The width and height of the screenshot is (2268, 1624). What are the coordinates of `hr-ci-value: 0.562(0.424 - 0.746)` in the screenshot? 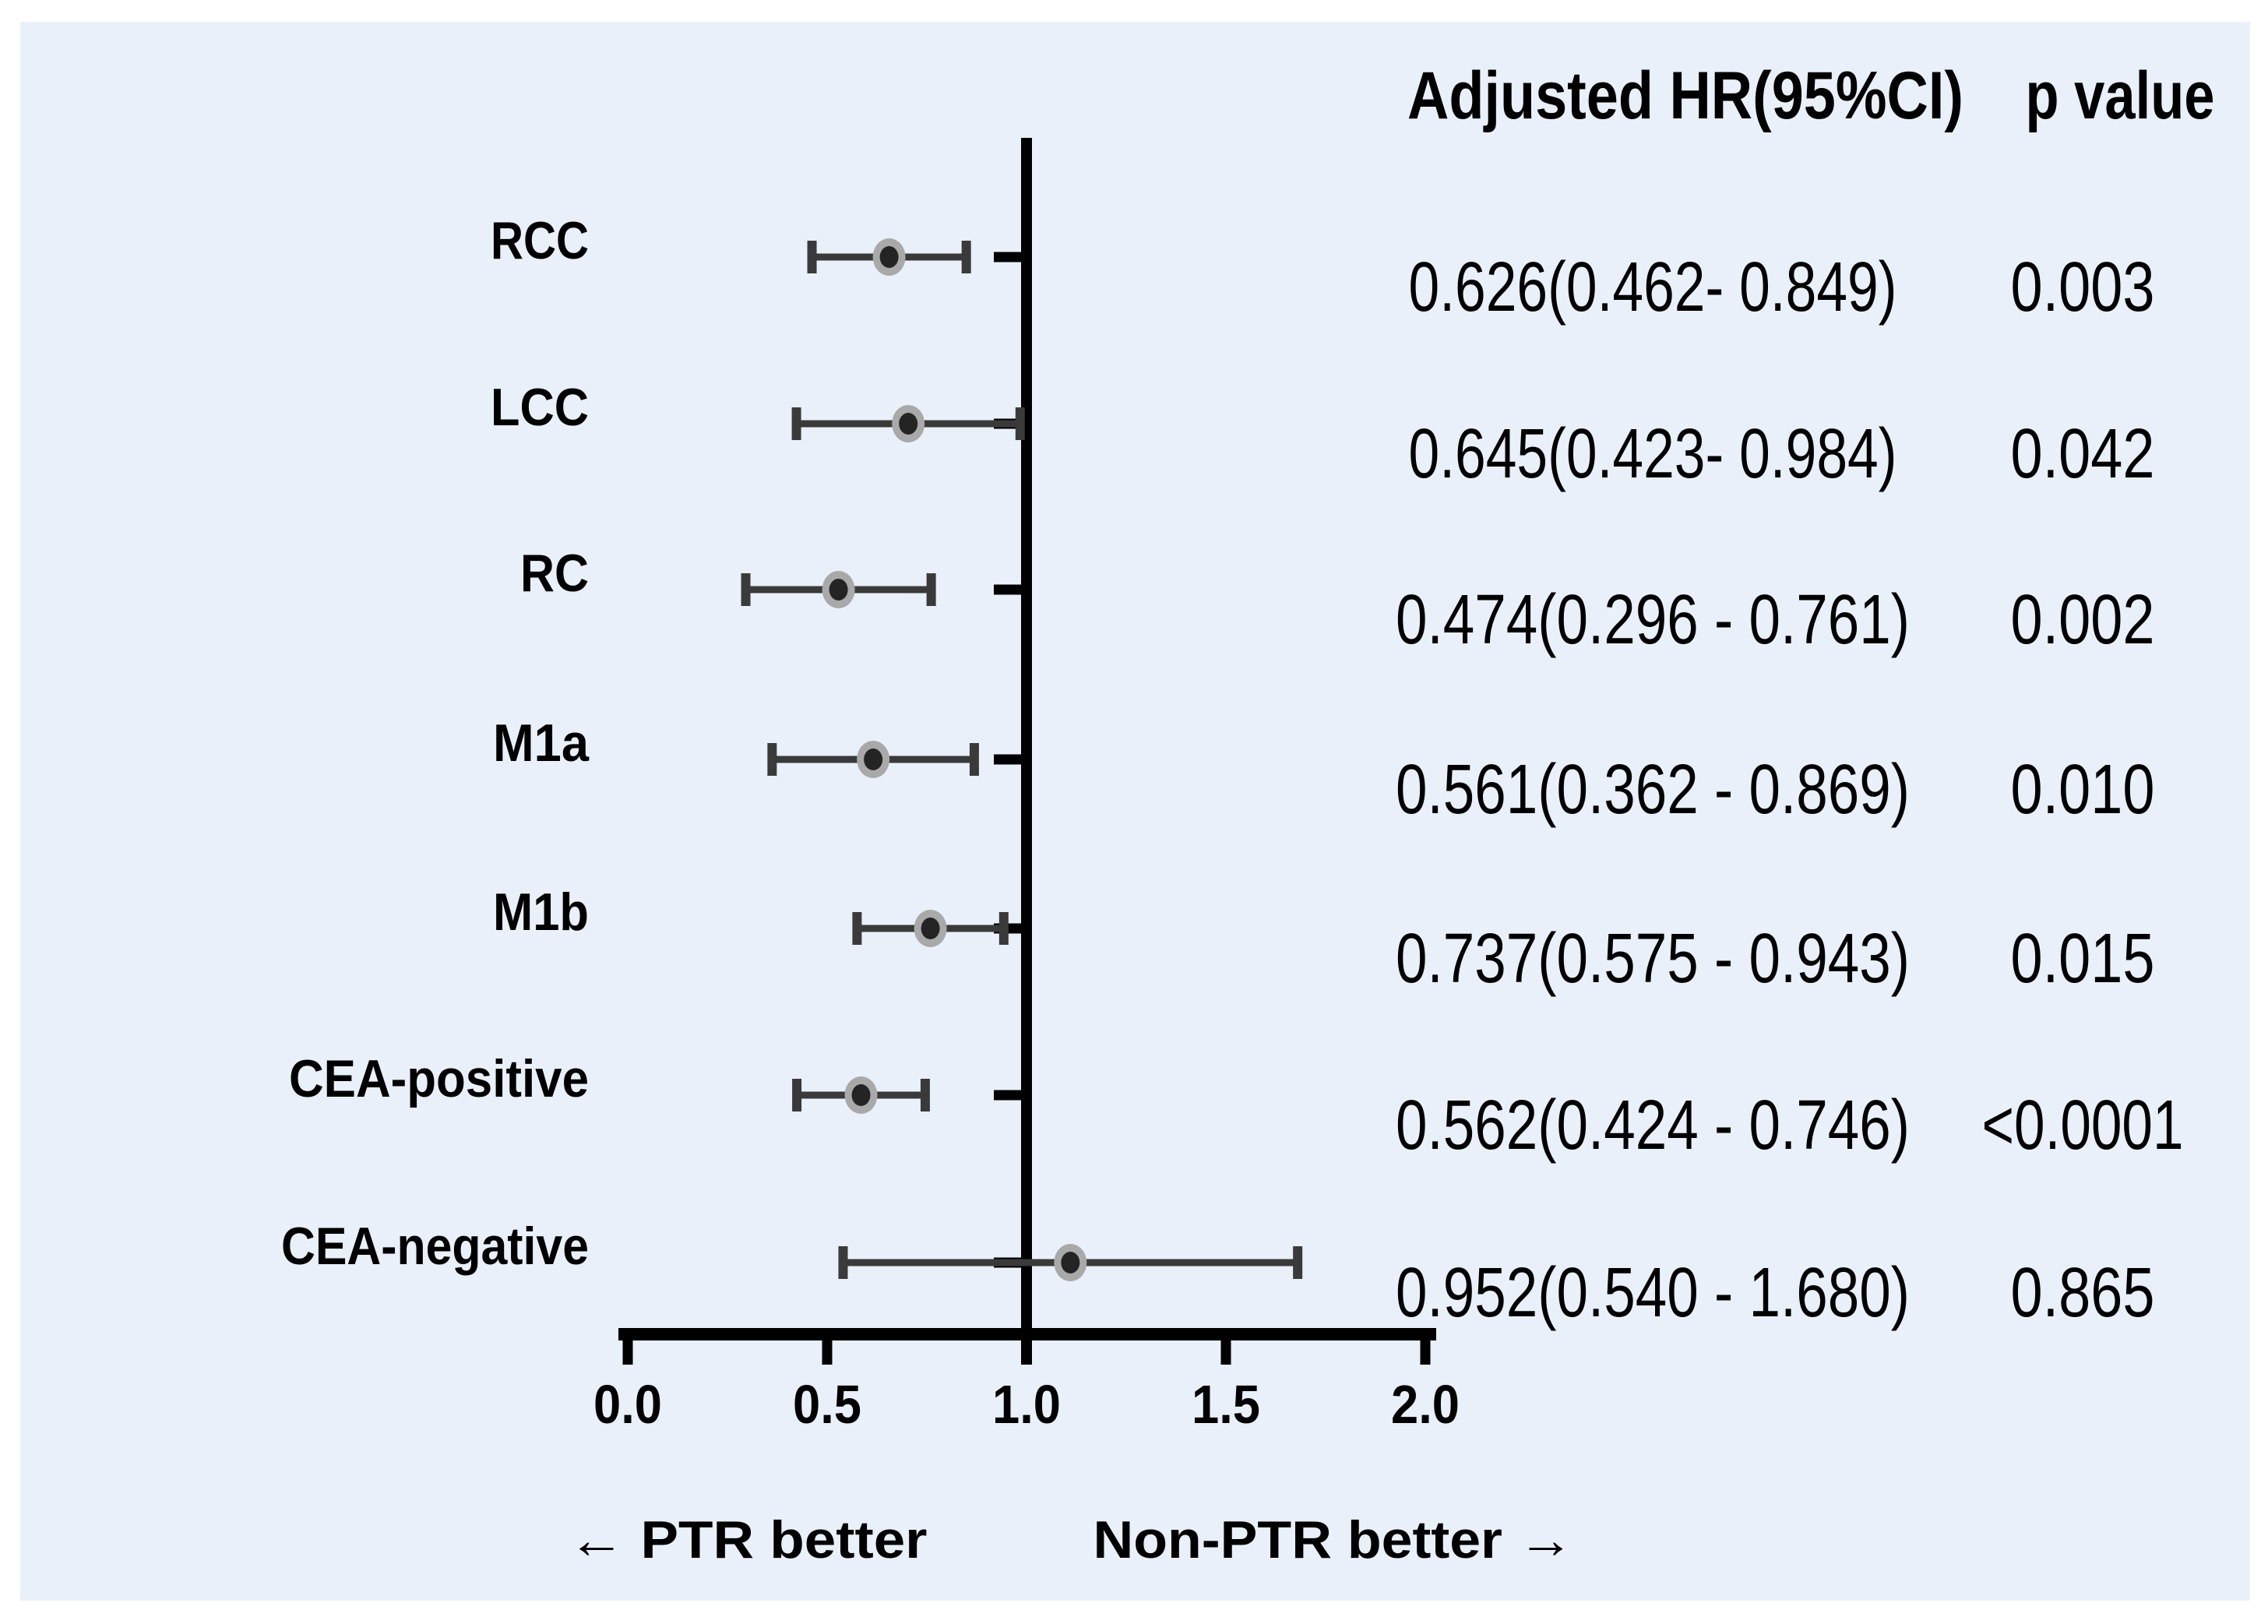 It's located at (1653, 1125).